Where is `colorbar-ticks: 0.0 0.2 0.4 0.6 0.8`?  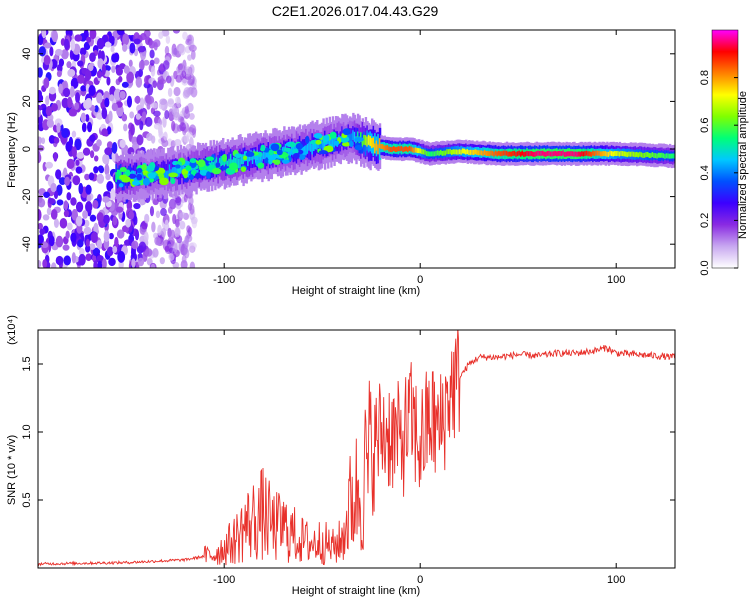 colorbar-ticks: 0.0 0.2 0.4 0.6 0.8 is located at coordinates (718, 173).